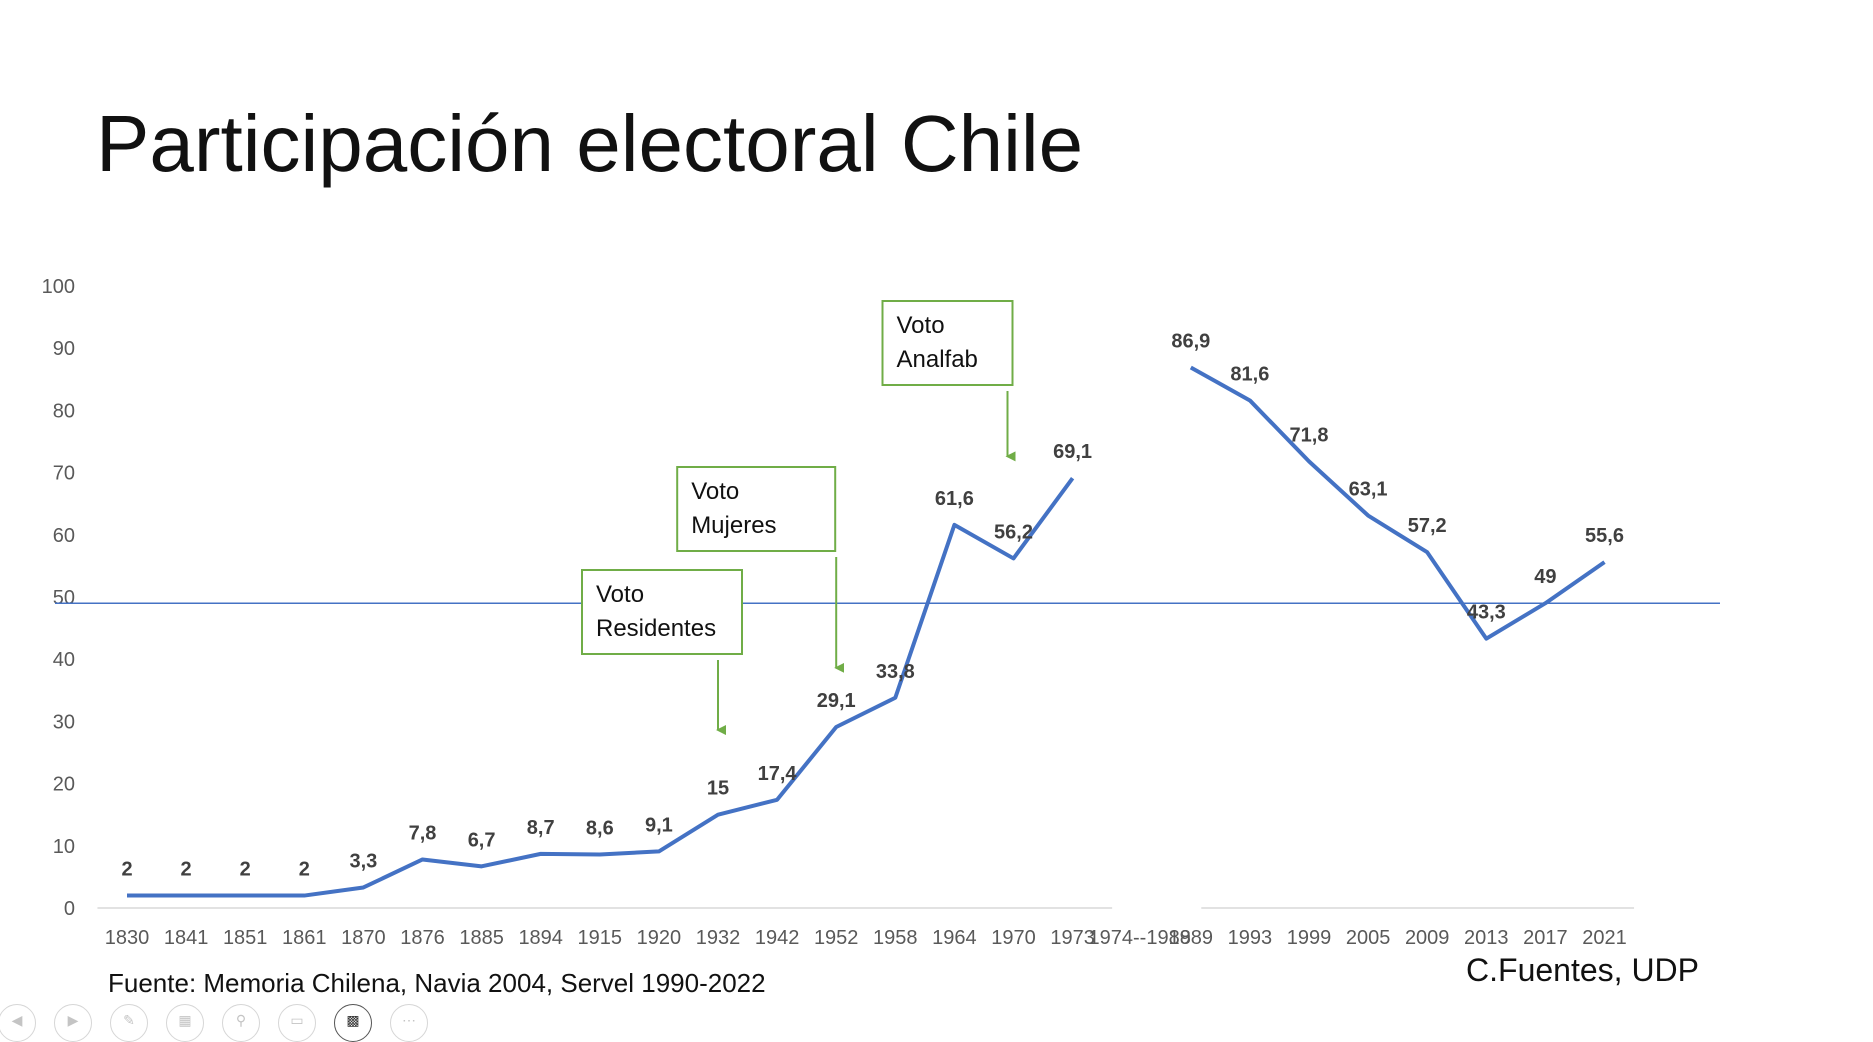 This screenshot has width=1873, height=1042. I want to click on data-label: 8,7, so click(541, 828).